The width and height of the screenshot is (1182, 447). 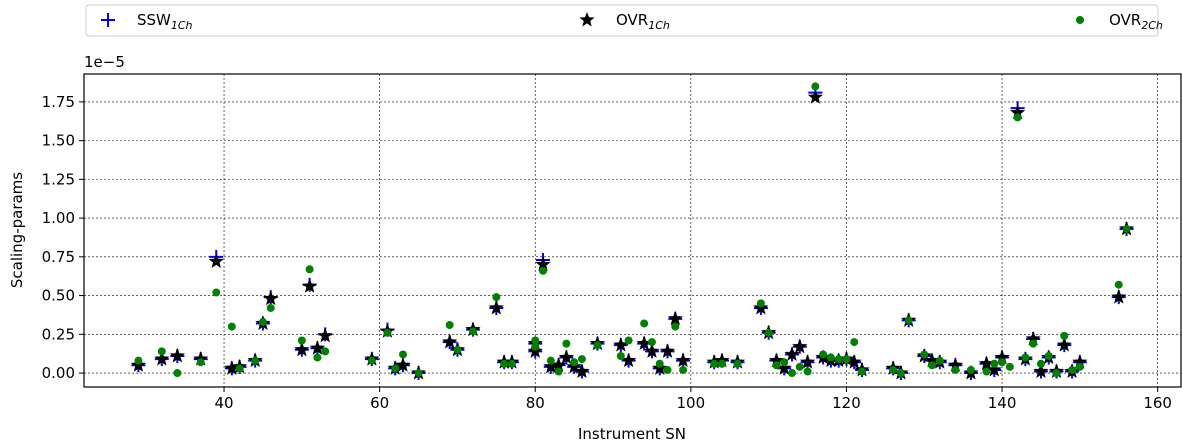 What do you see at coordinates (58, 179) in the screenshot?
I see `y-tick-label: 1.25` at bounding box center [58, 179].